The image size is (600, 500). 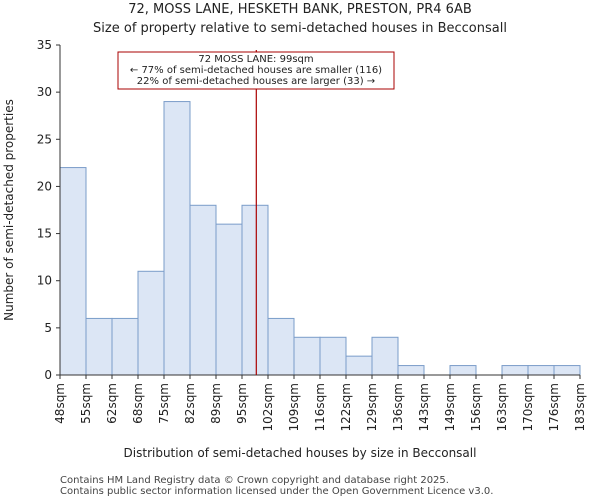 I want to click on bar-129sqm, so click(x=385, y=356).